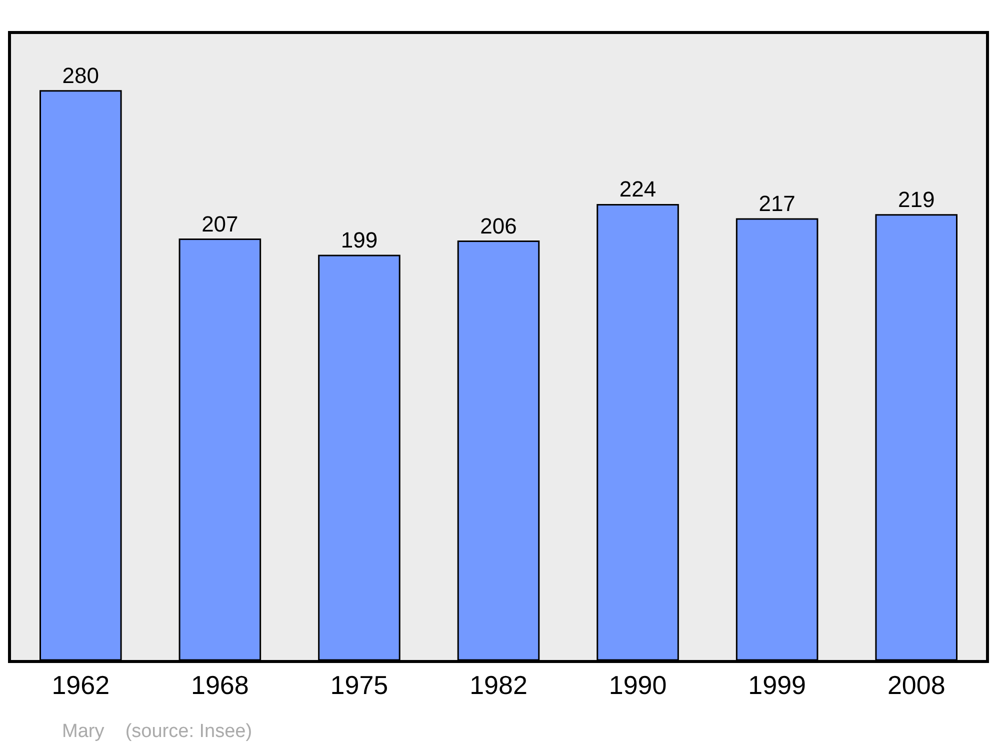 The image size is (1000, 747). Describe the element at coordinates (220, 223) in the screenshot. I see `data-label: 207` at that location.